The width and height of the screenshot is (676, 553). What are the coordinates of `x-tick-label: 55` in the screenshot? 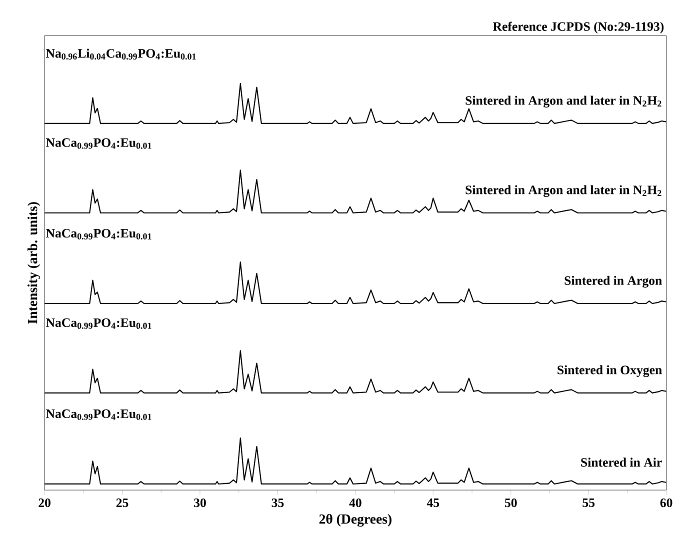 It's located at (588, 502).